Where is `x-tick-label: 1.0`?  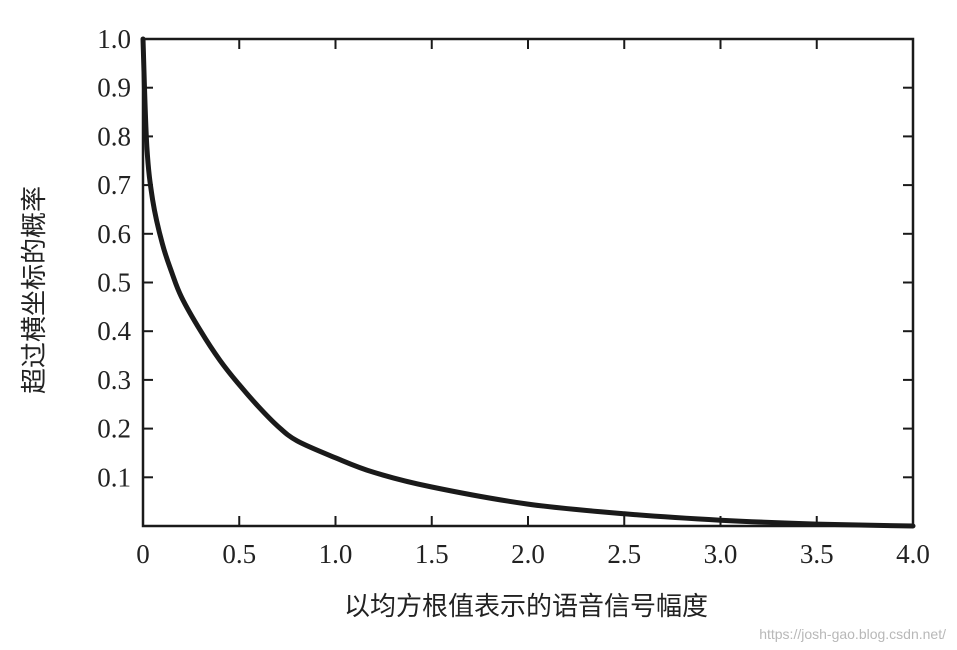 x-tick-label: 1.0 is located at coordinates (336, 554).